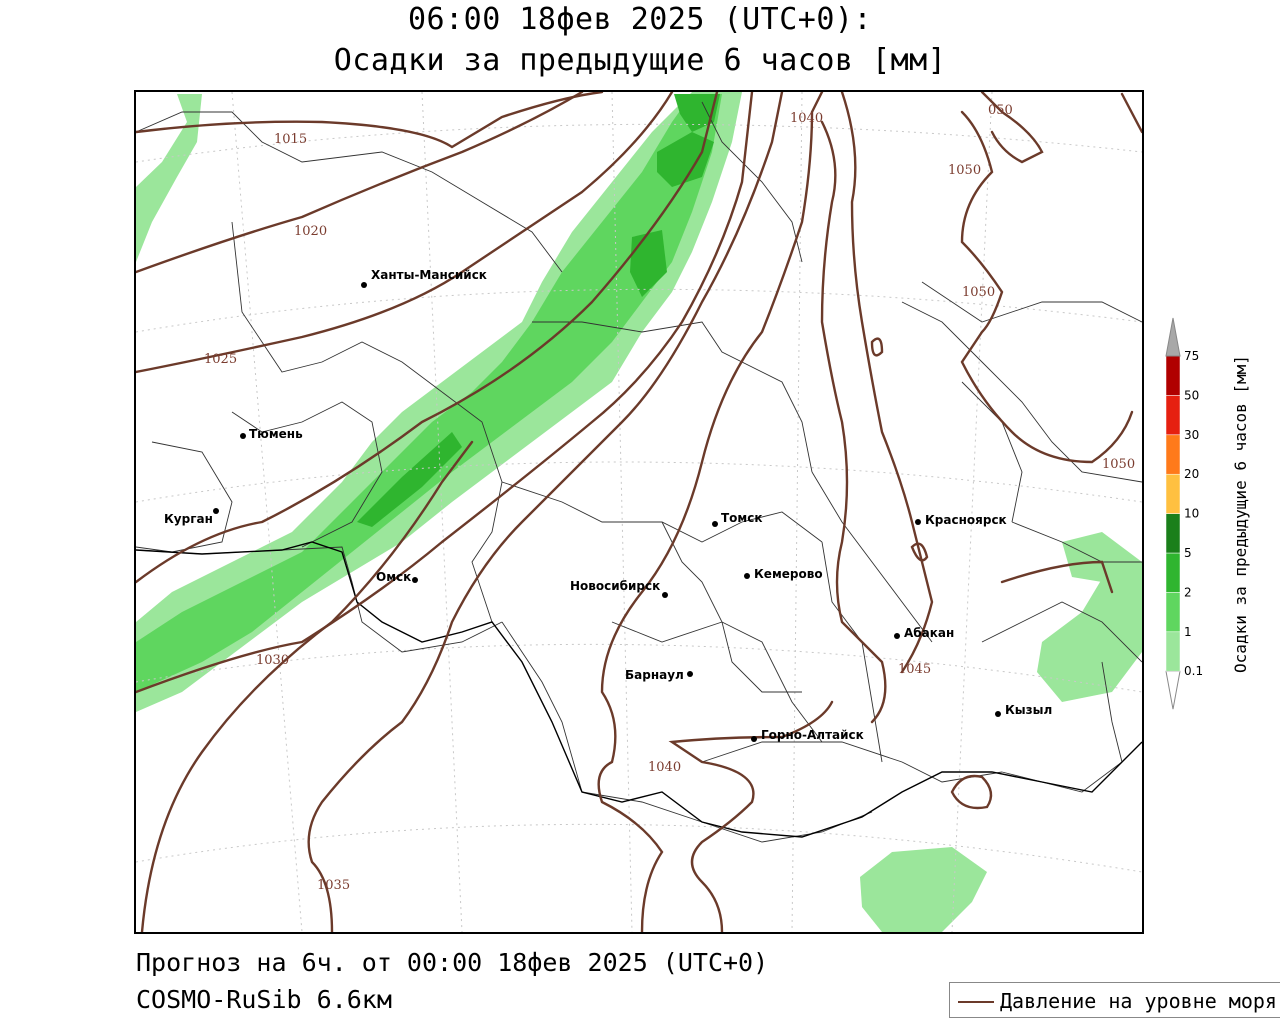 The image size is (1280, 1024). Describe the element at coordinates (1191, 395) in the screenshot. I see `colorbar-level-label: 50` at that location.